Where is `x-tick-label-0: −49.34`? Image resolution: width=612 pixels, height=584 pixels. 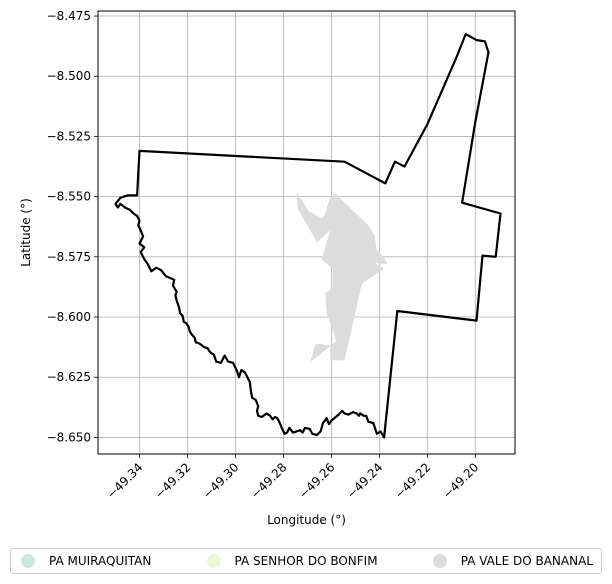 x-tick-label-0: −49.34 is located at coordinates (124, 480).